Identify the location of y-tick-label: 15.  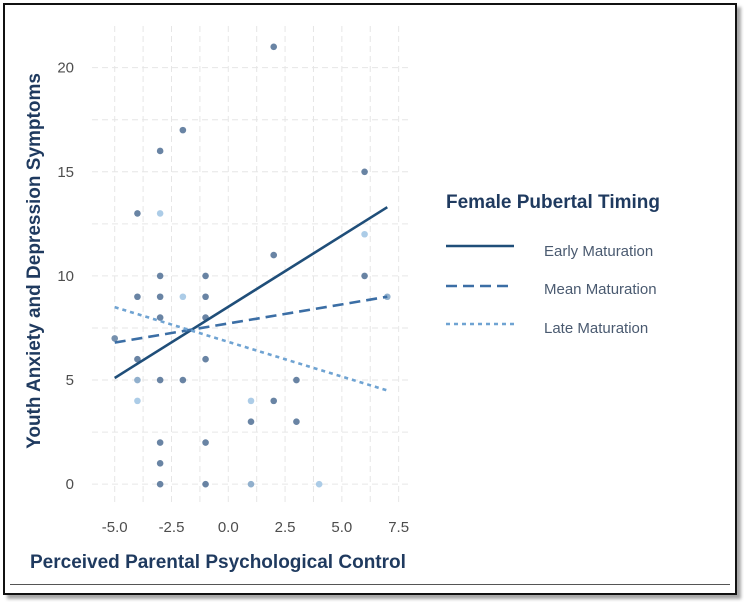
(65, 172).